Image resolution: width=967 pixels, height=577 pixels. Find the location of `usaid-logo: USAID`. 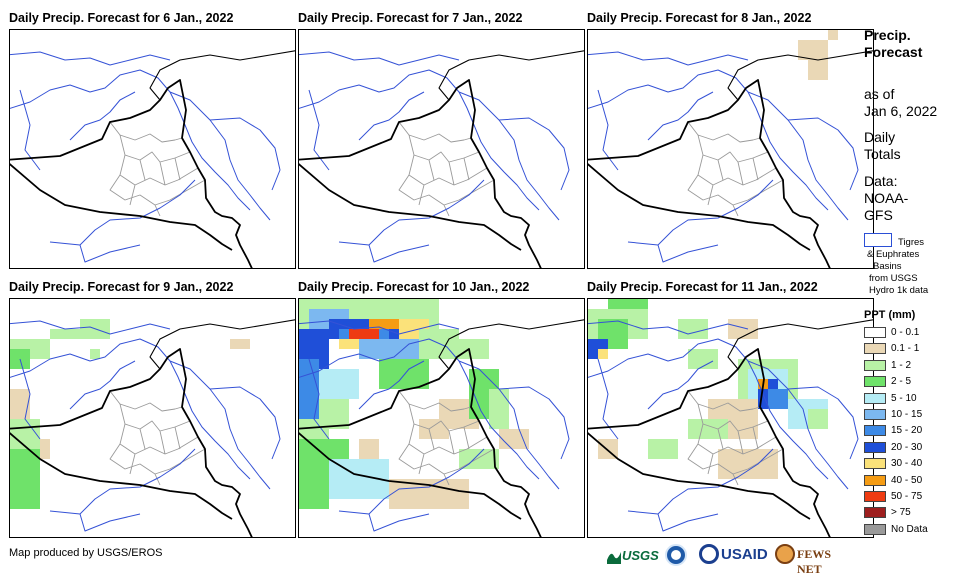

usaid-logo: USAID is located at coordinates (744, 554).